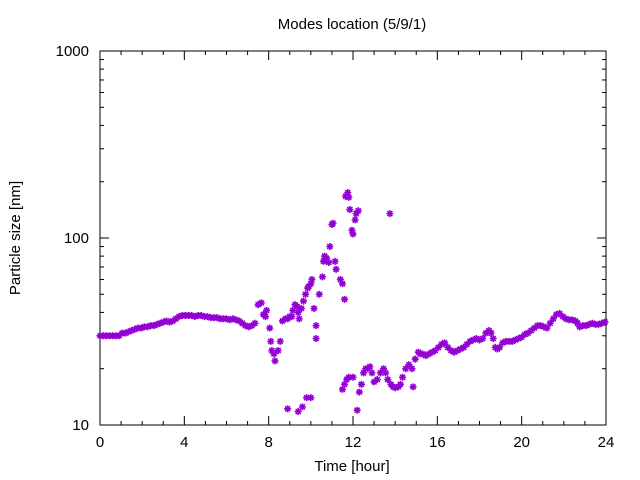  I want to click on y-tick-label: 10, so click(80, 425).